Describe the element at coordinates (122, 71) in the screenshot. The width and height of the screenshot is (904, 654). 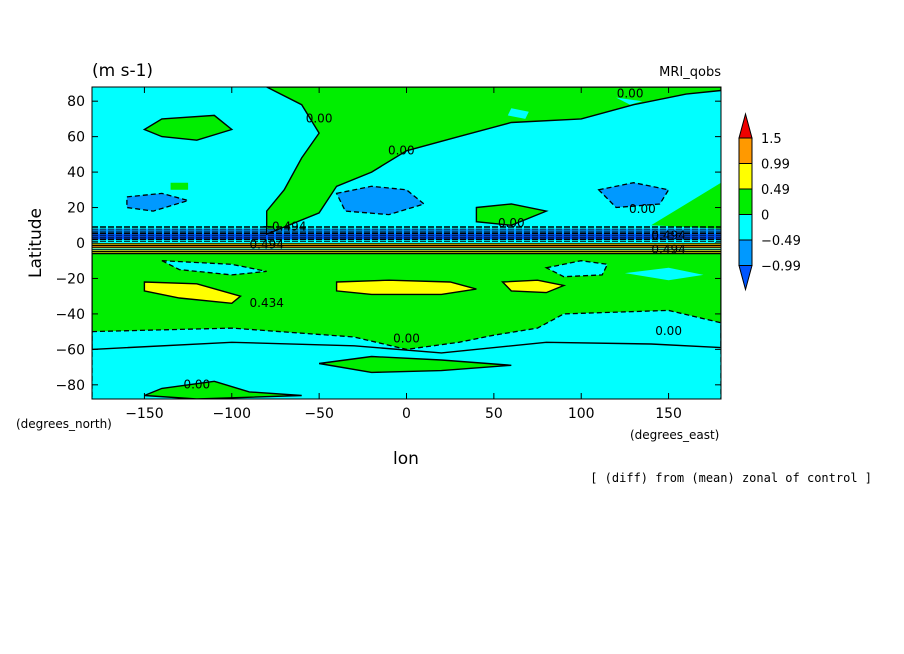
I see `units-label: (m s-1)` at that location.